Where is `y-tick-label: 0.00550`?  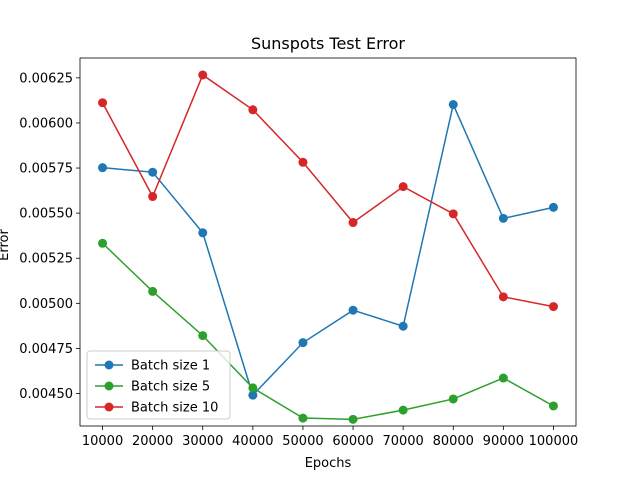 y-tick-label: 0.00550 is located at coordinates (46, 214).